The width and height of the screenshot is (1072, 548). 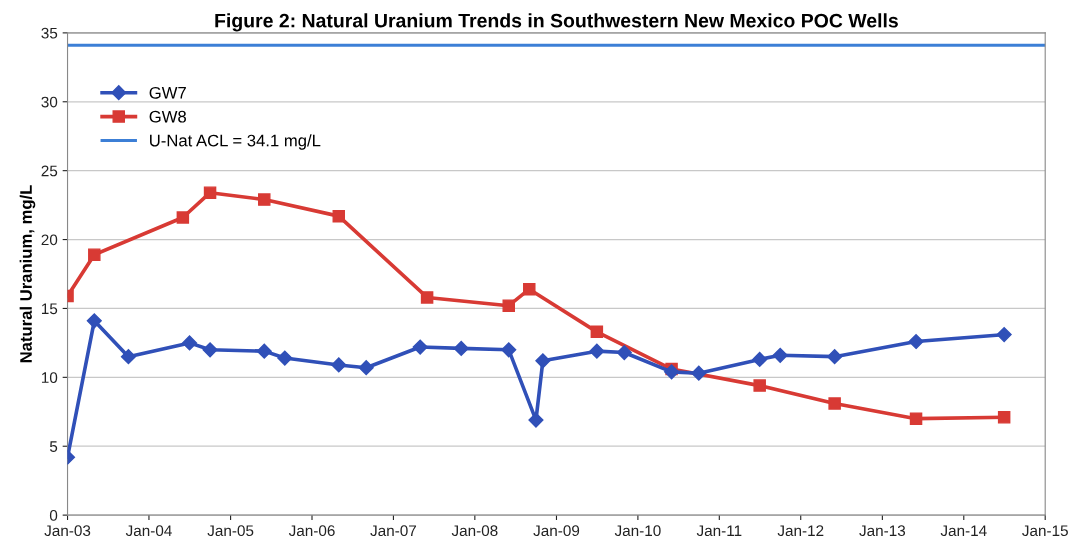 What do you see at coordinates (719, 531) in the screenshot?
I see `x-tick-label: Jan-11` at bounding box center [719, 531].